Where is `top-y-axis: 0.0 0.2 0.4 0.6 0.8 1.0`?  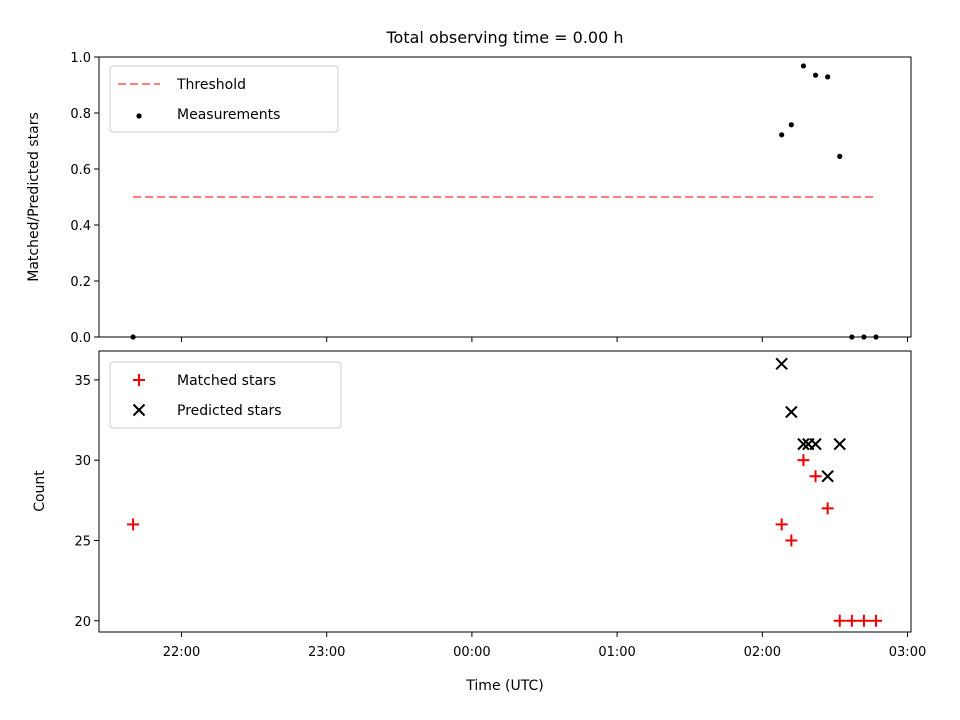 top-y-axis: 0.0 0.2 0.4 0.6 0.8 1.0 is located at coordinates (84, 198).